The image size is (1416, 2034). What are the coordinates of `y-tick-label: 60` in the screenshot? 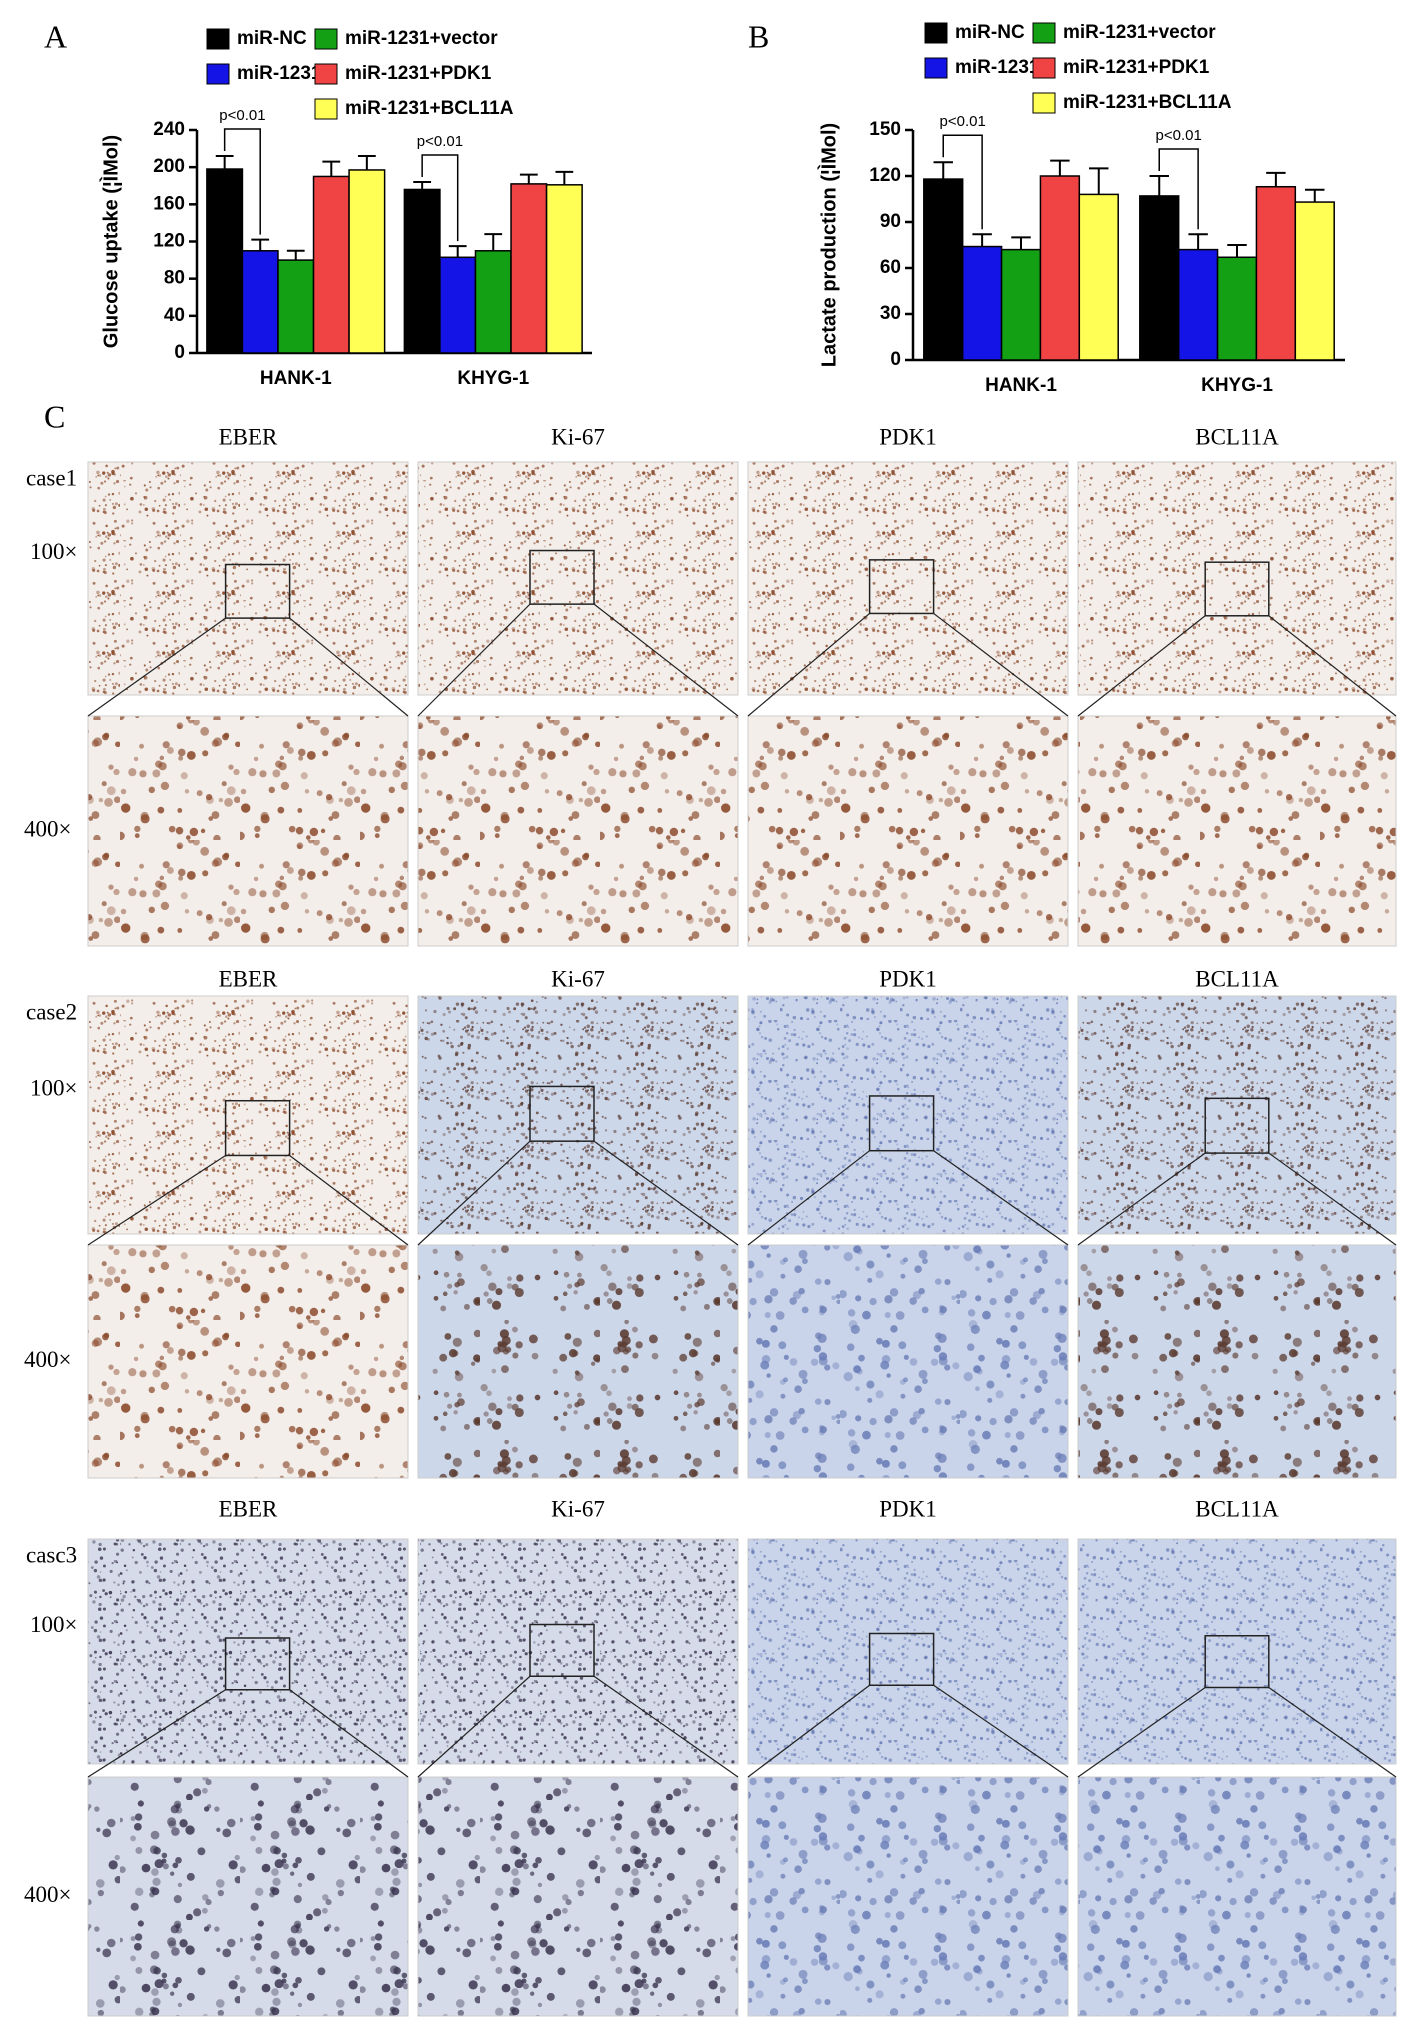 It's located at (890, 267).